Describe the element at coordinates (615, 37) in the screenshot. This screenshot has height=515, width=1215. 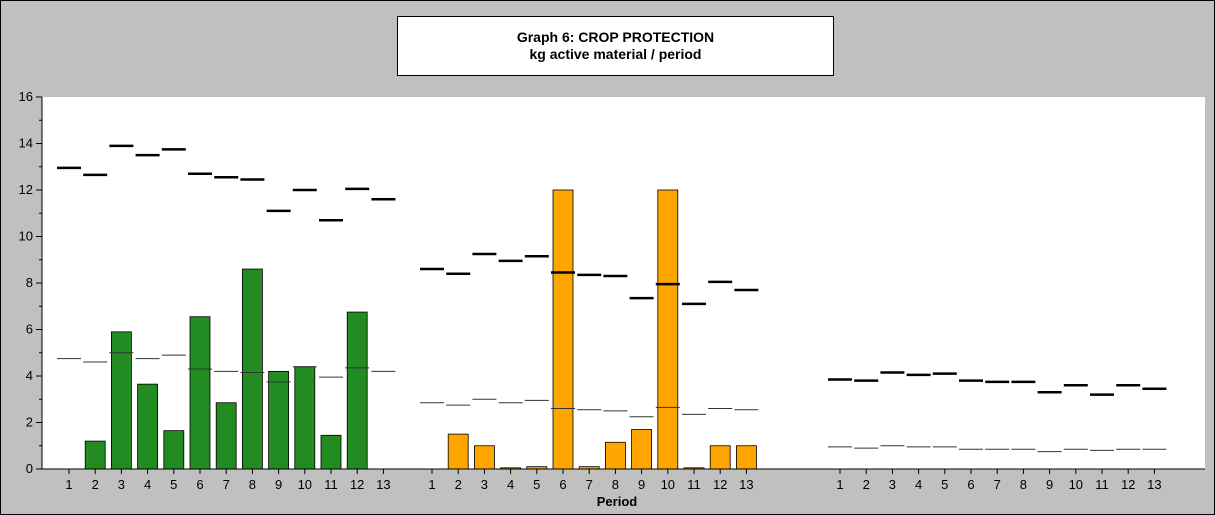
I see `chart-title: Graph 6: CROP PROTECTION` at that location.